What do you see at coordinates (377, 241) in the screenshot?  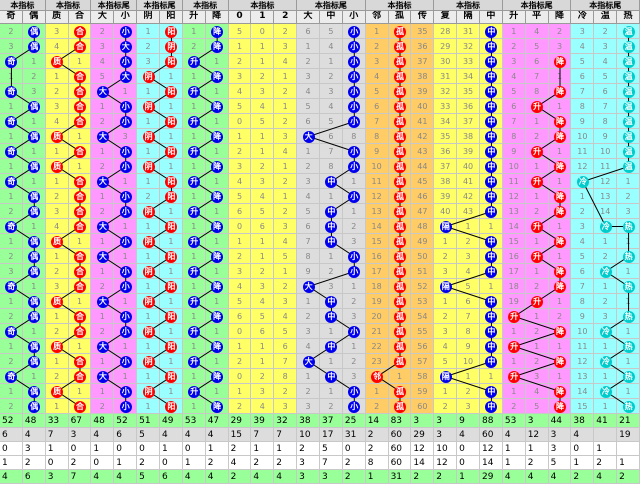 I see `trend-cell: 15` at bounding box center [377, 241].